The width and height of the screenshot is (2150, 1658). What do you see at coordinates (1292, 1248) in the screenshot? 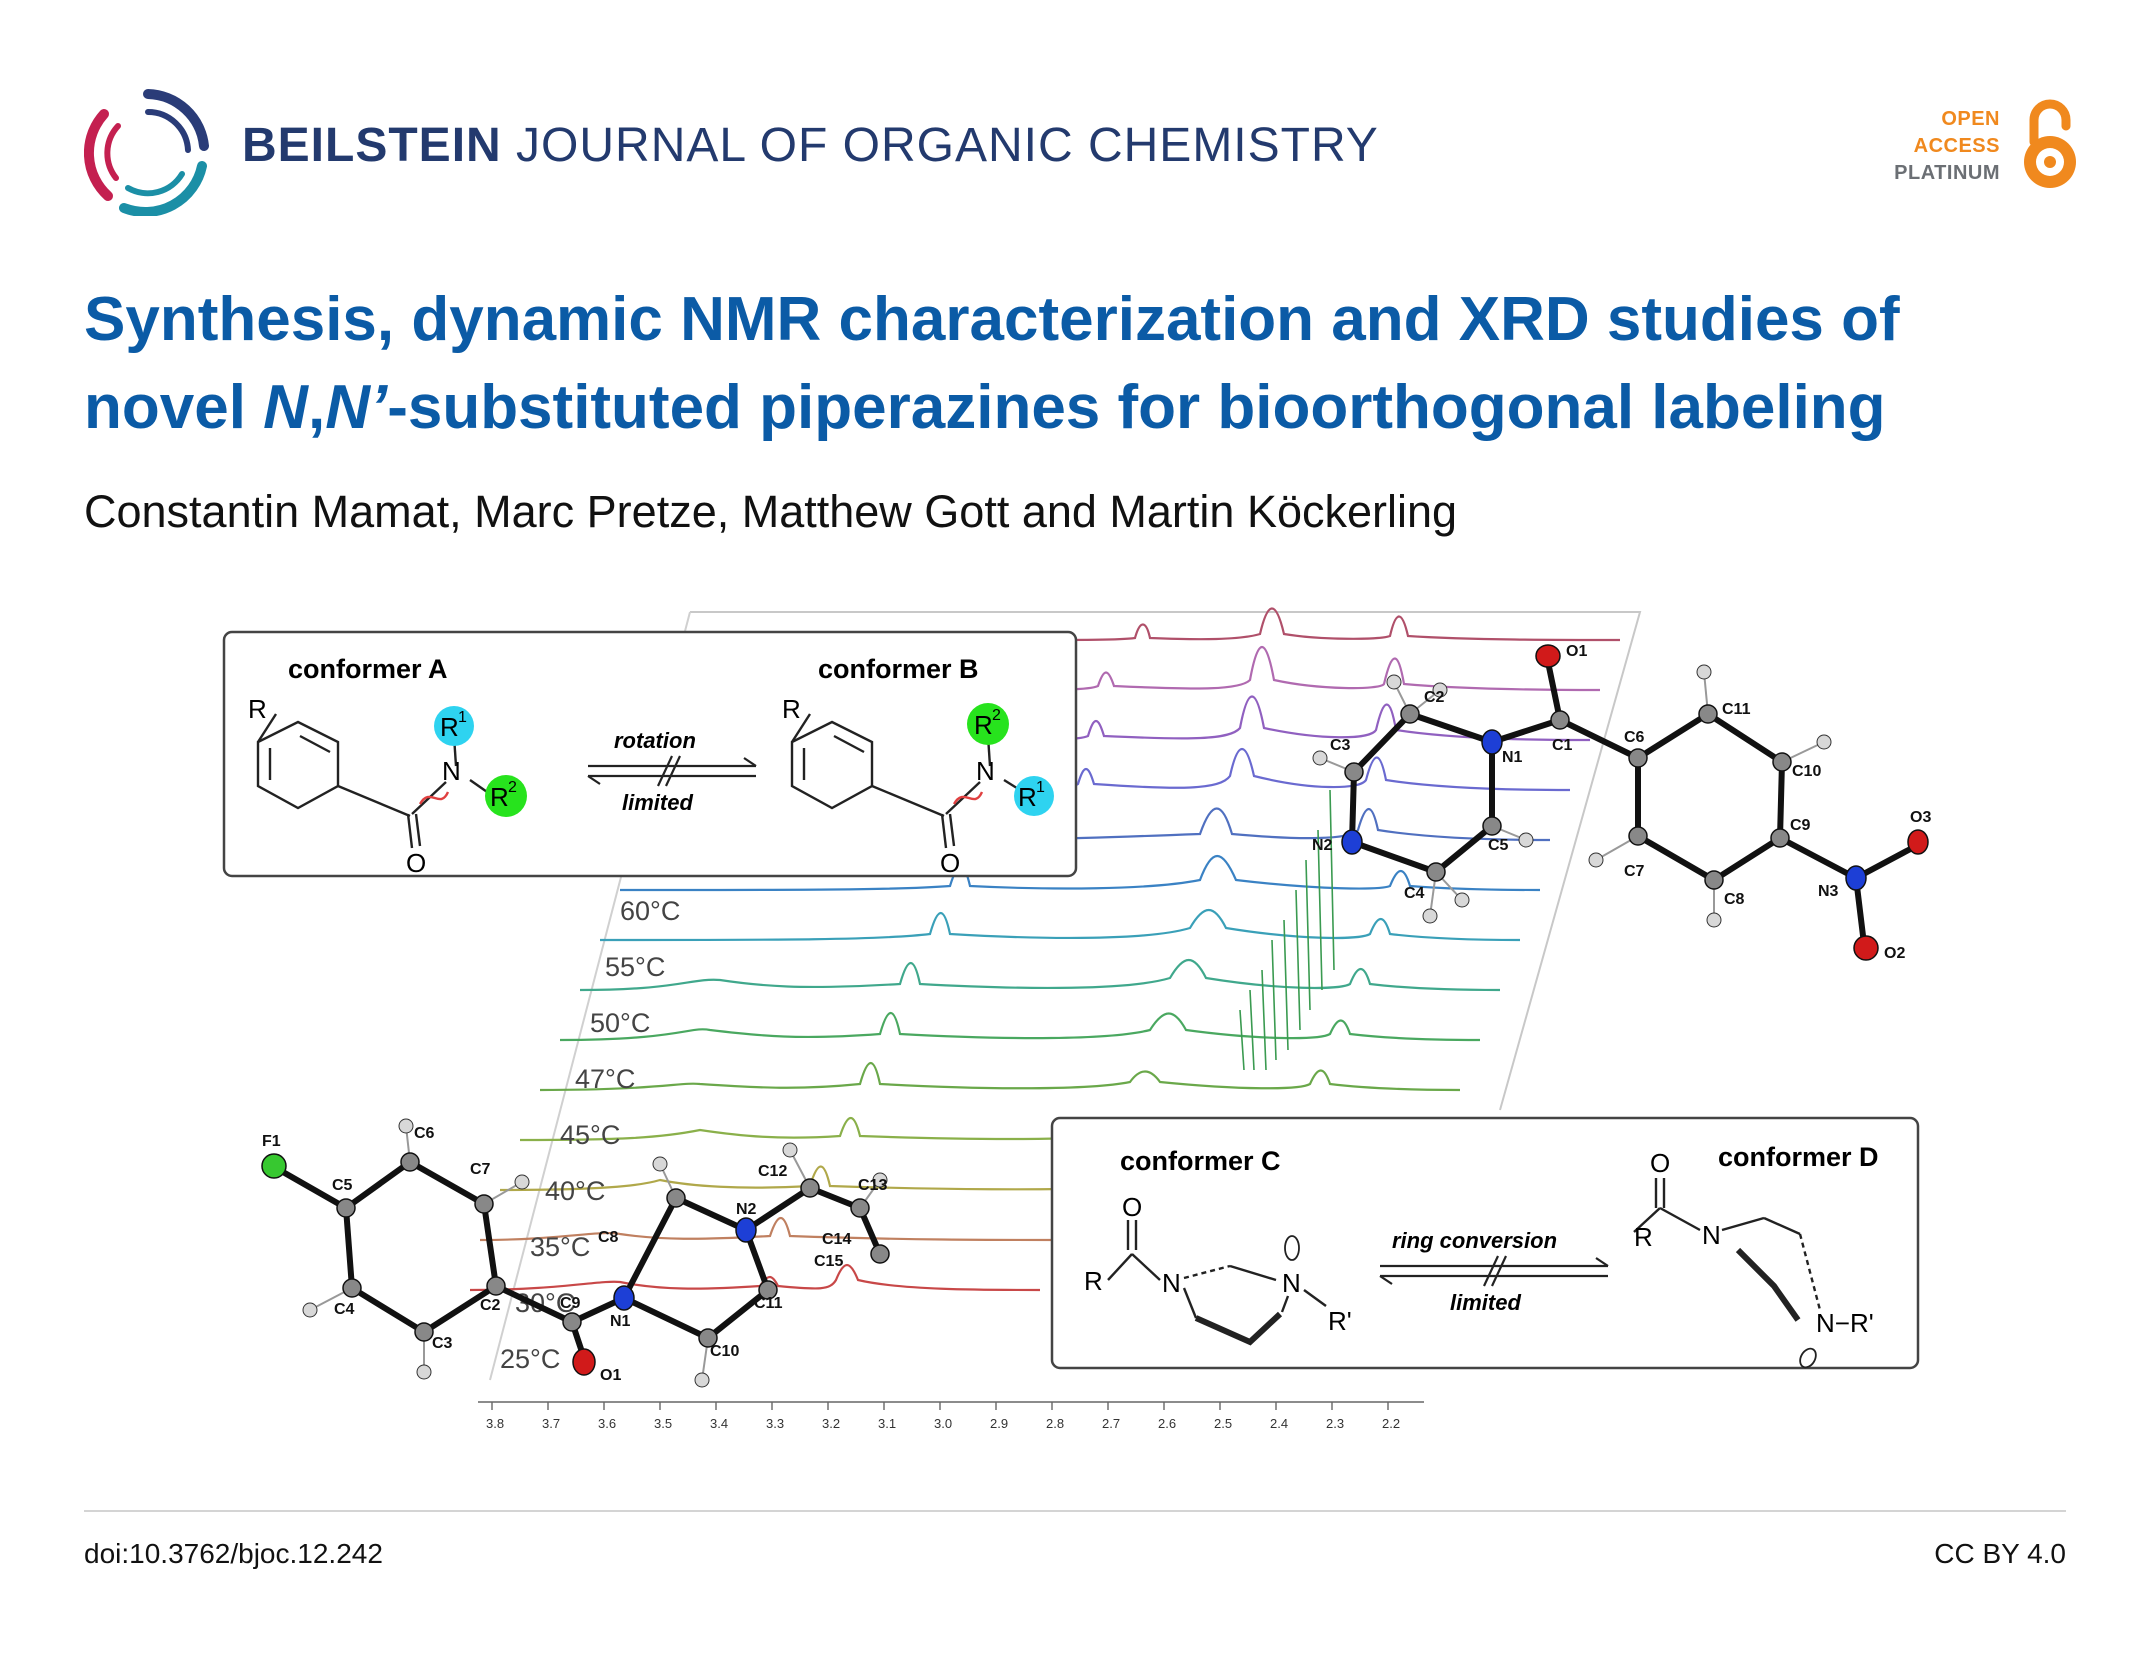
I see `c-lone-pair` at bounding box center [1292, 1248].